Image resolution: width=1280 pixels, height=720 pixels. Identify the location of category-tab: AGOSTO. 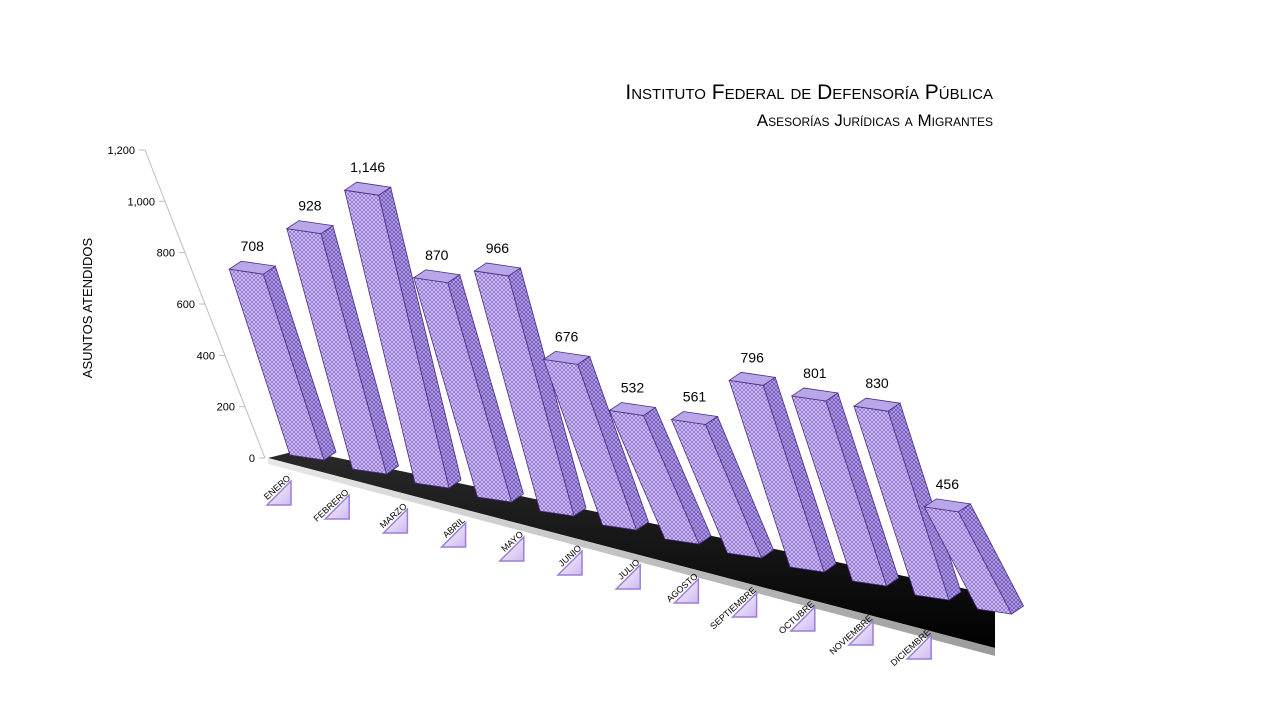
(682, 587).